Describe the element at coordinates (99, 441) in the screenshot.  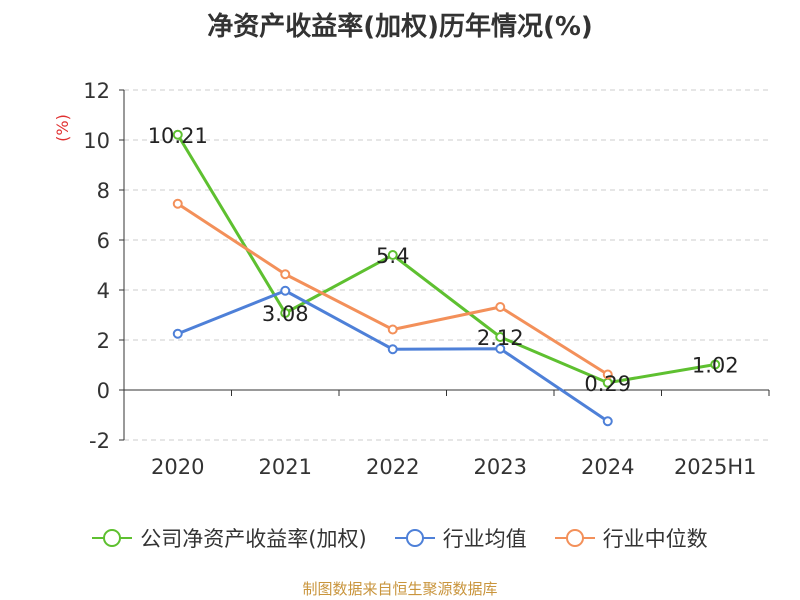
I see `y-tick-label: -2` at that location.